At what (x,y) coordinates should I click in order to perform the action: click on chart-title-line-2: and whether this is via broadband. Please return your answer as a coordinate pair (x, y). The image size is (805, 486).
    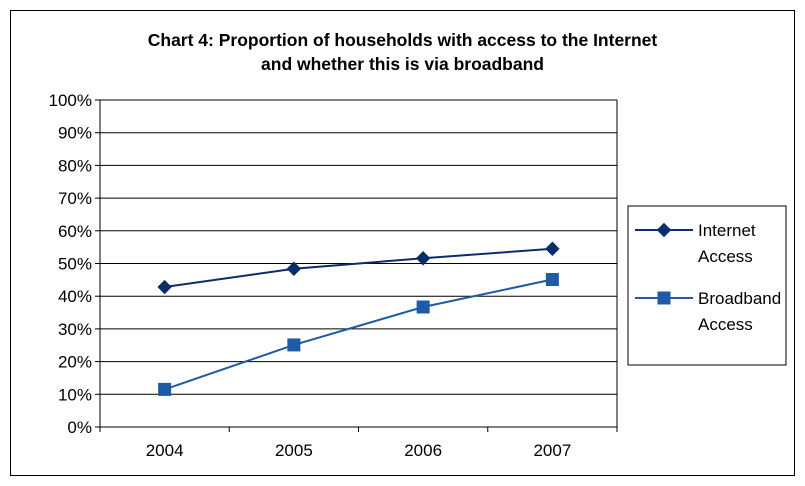
    Looking at the image, I should click on (402, 64).